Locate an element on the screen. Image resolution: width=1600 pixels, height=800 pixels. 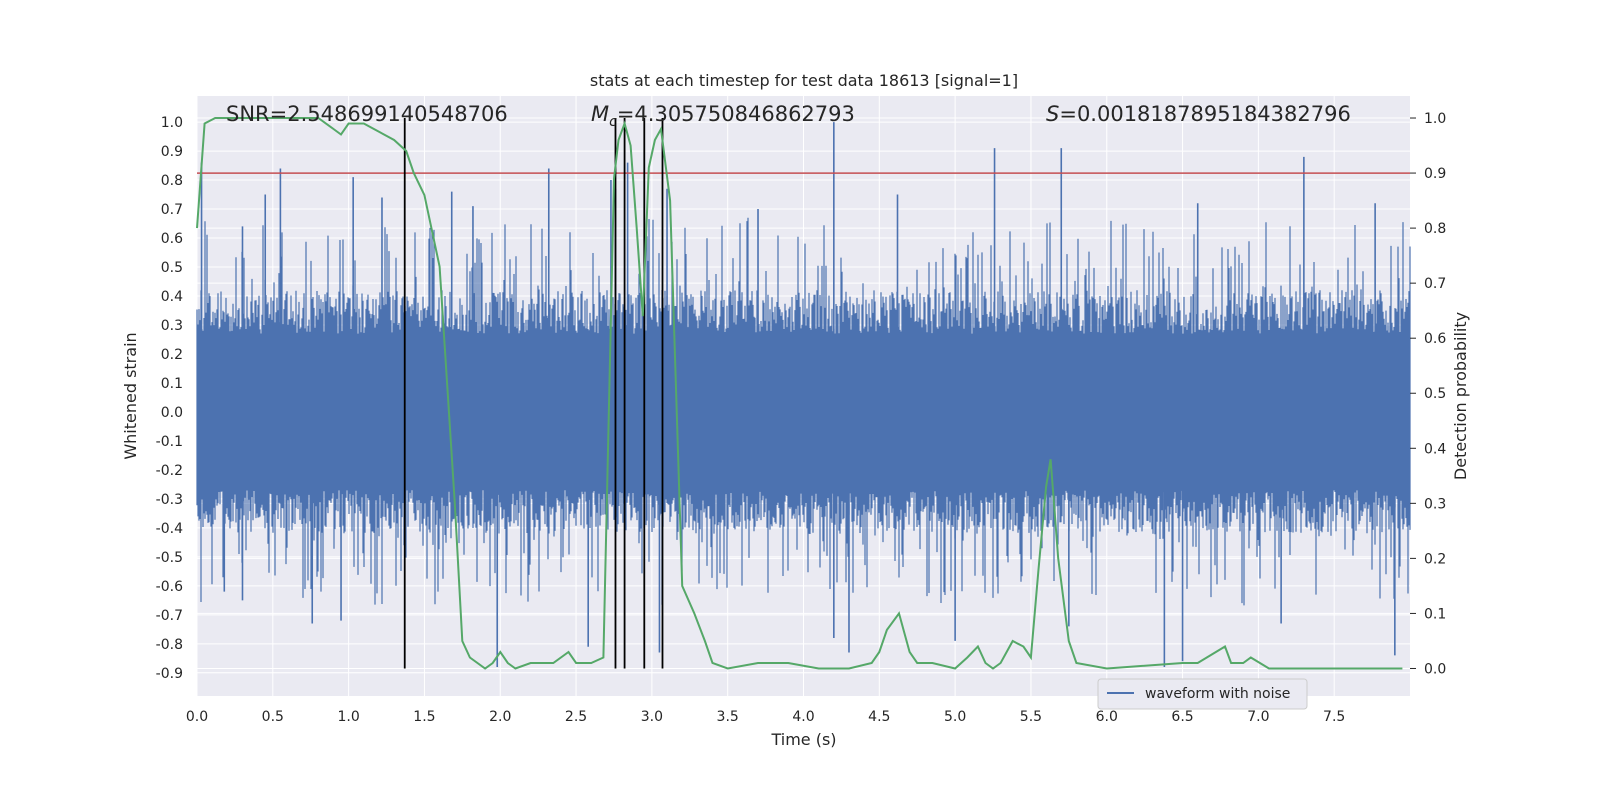
x-tick-label: 7.0 is located at coordinates (1258, 717).